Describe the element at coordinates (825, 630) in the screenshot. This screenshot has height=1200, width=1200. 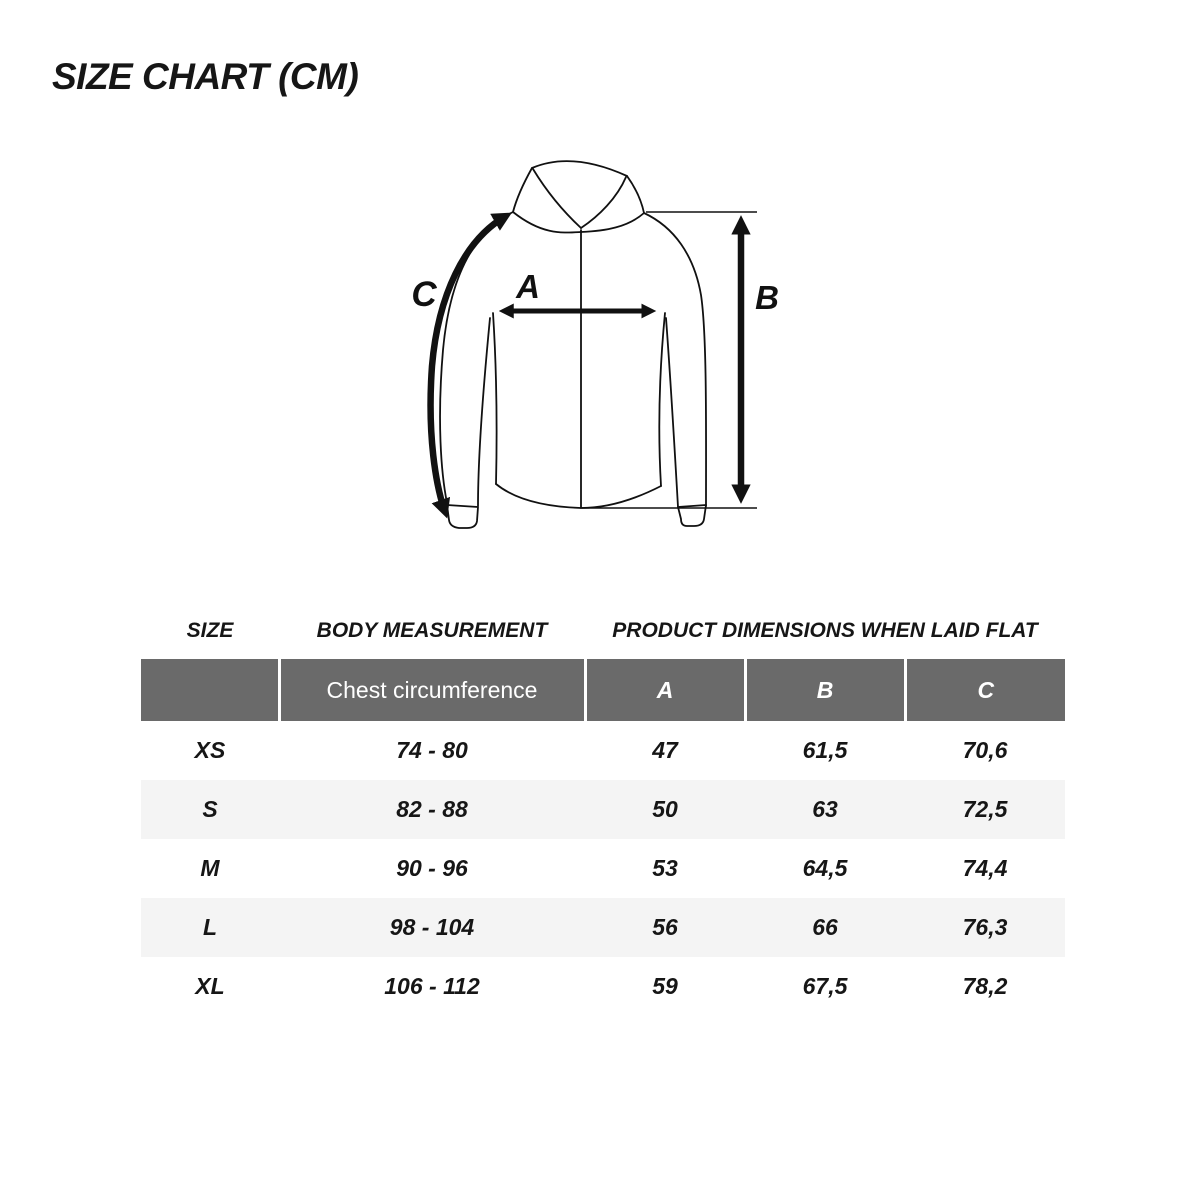
I see `group-header-product-dimensions: PRODUCT DIMENSIONS WHEN LAID FLAT` at that location.